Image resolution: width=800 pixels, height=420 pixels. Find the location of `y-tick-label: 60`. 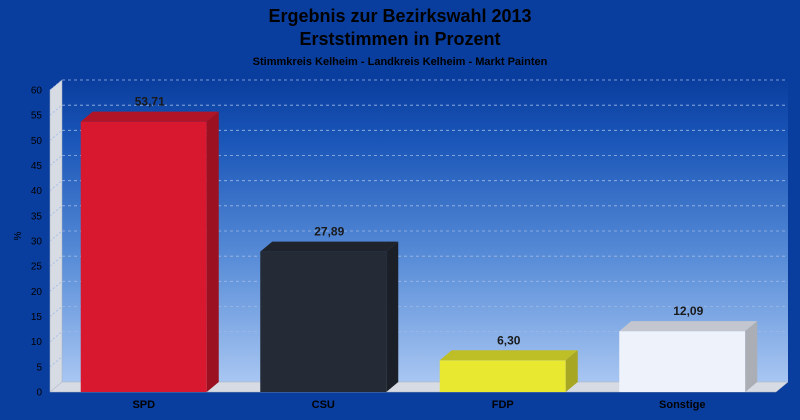

y-tick-label: 60 is located at coordinates (37, 91).